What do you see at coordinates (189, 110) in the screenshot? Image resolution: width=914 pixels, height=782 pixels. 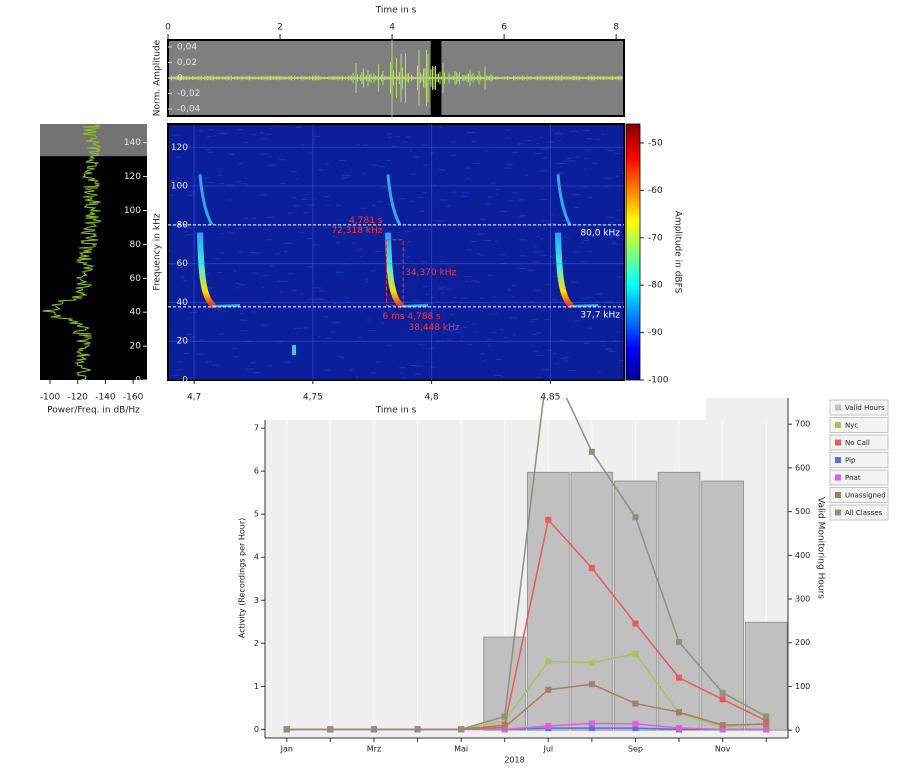 I see `y-tick-label: -0,04` at bounding box center [189, 110].